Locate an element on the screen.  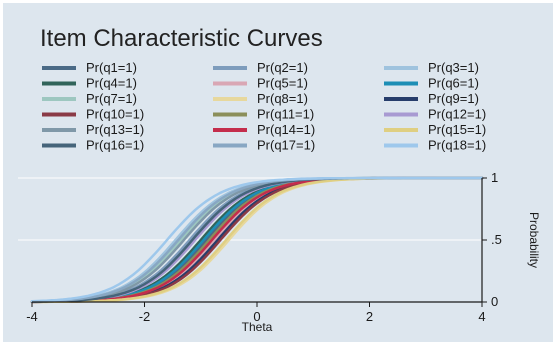
y-tick-label: 1 is located at coordinates (494, 177).